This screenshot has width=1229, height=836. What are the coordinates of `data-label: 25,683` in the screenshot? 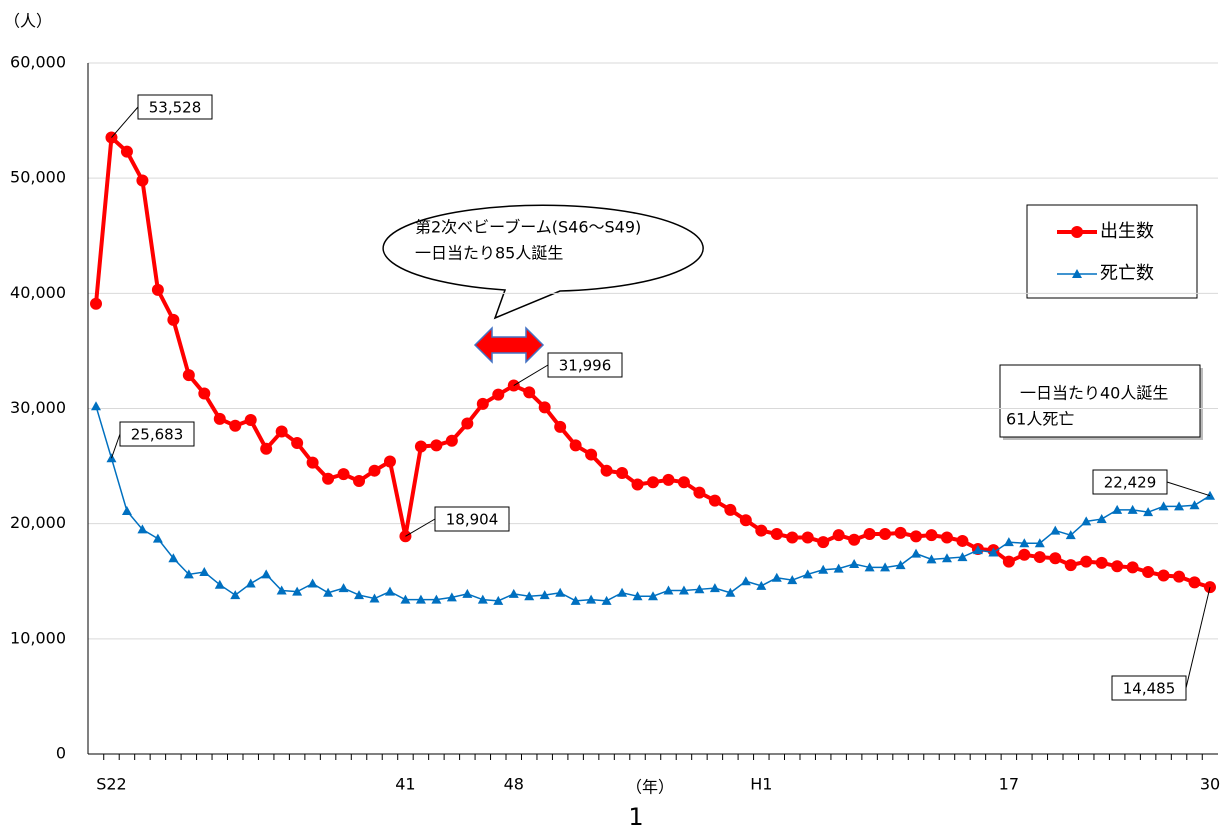 It's located at (157, 435).